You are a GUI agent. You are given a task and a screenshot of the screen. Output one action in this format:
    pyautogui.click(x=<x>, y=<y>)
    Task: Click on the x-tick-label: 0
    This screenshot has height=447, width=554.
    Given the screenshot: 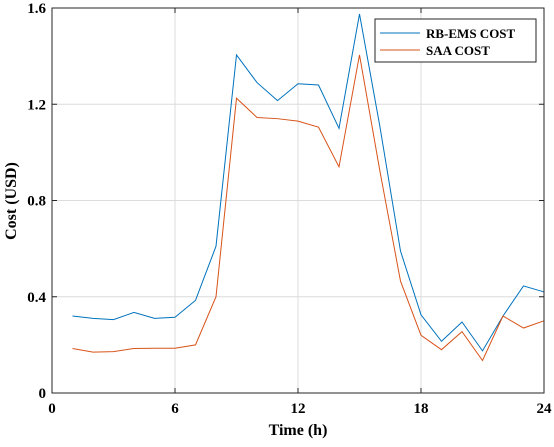 What is the action you would take?
    pyautogui.click(x=52, y=409)
    